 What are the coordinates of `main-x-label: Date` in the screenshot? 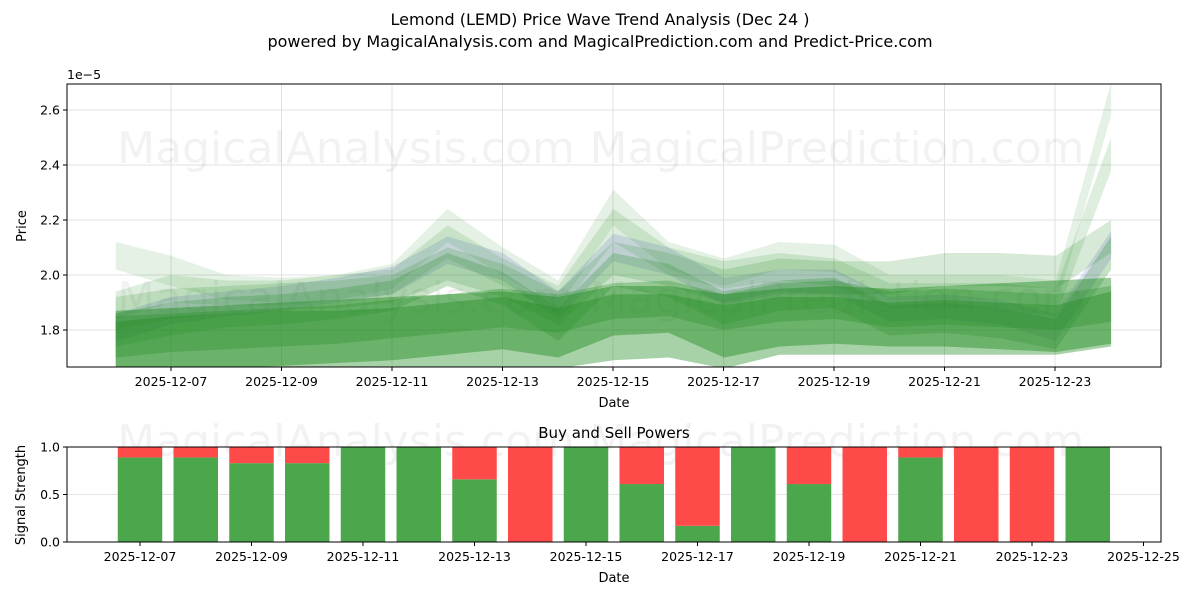 It's located at (613, 403).